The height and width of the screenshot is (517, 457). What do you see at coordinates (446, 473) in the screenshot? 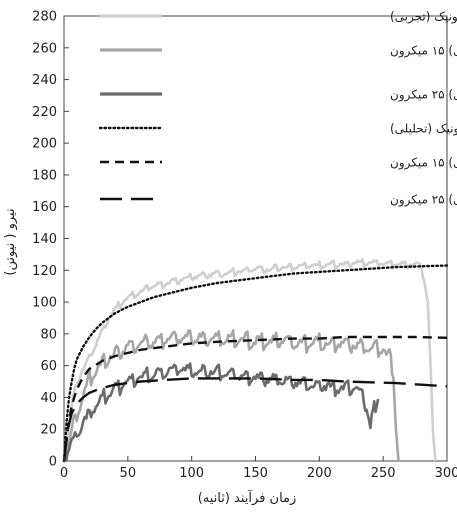
I see `x-tick-label: 300` at bounding box center [446, 473].